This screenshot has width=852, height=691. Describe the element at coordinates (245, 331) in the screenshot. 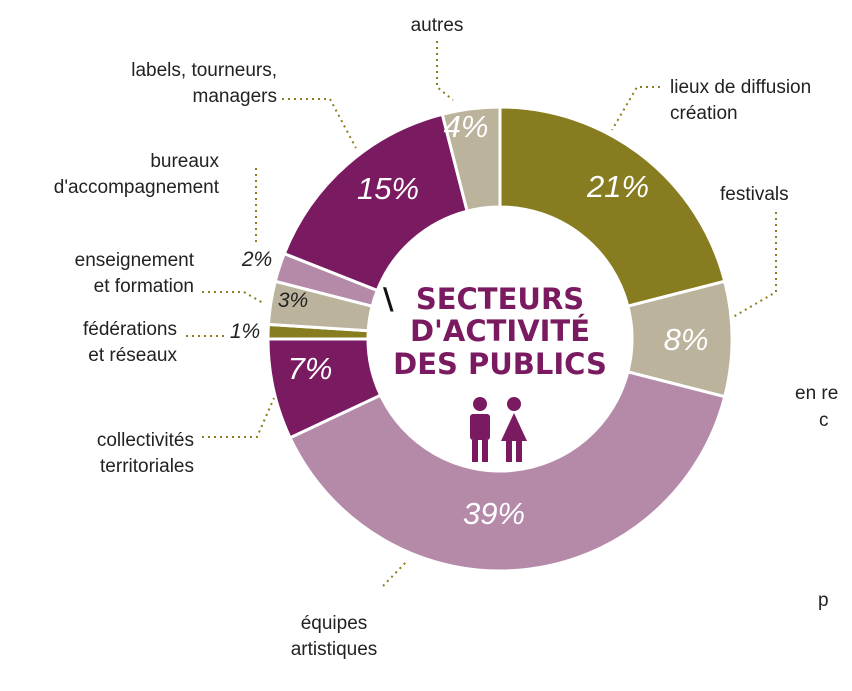

I see `slice-value-label-4: 1%` at that location.